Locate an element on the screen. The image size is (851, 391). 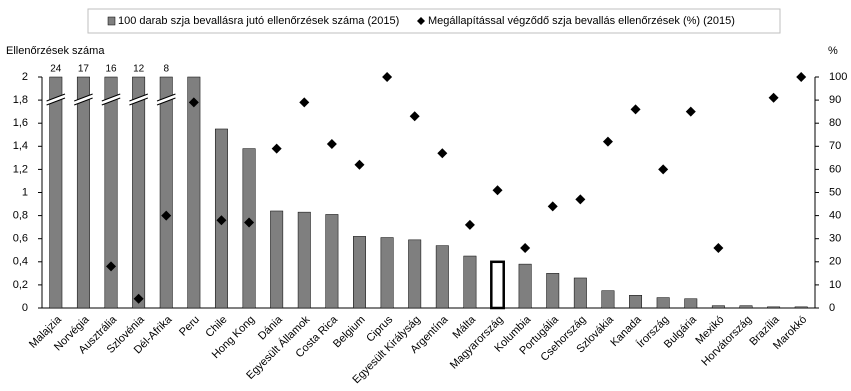
y2-tick-label: 30 is located at coordinates (835, 239).